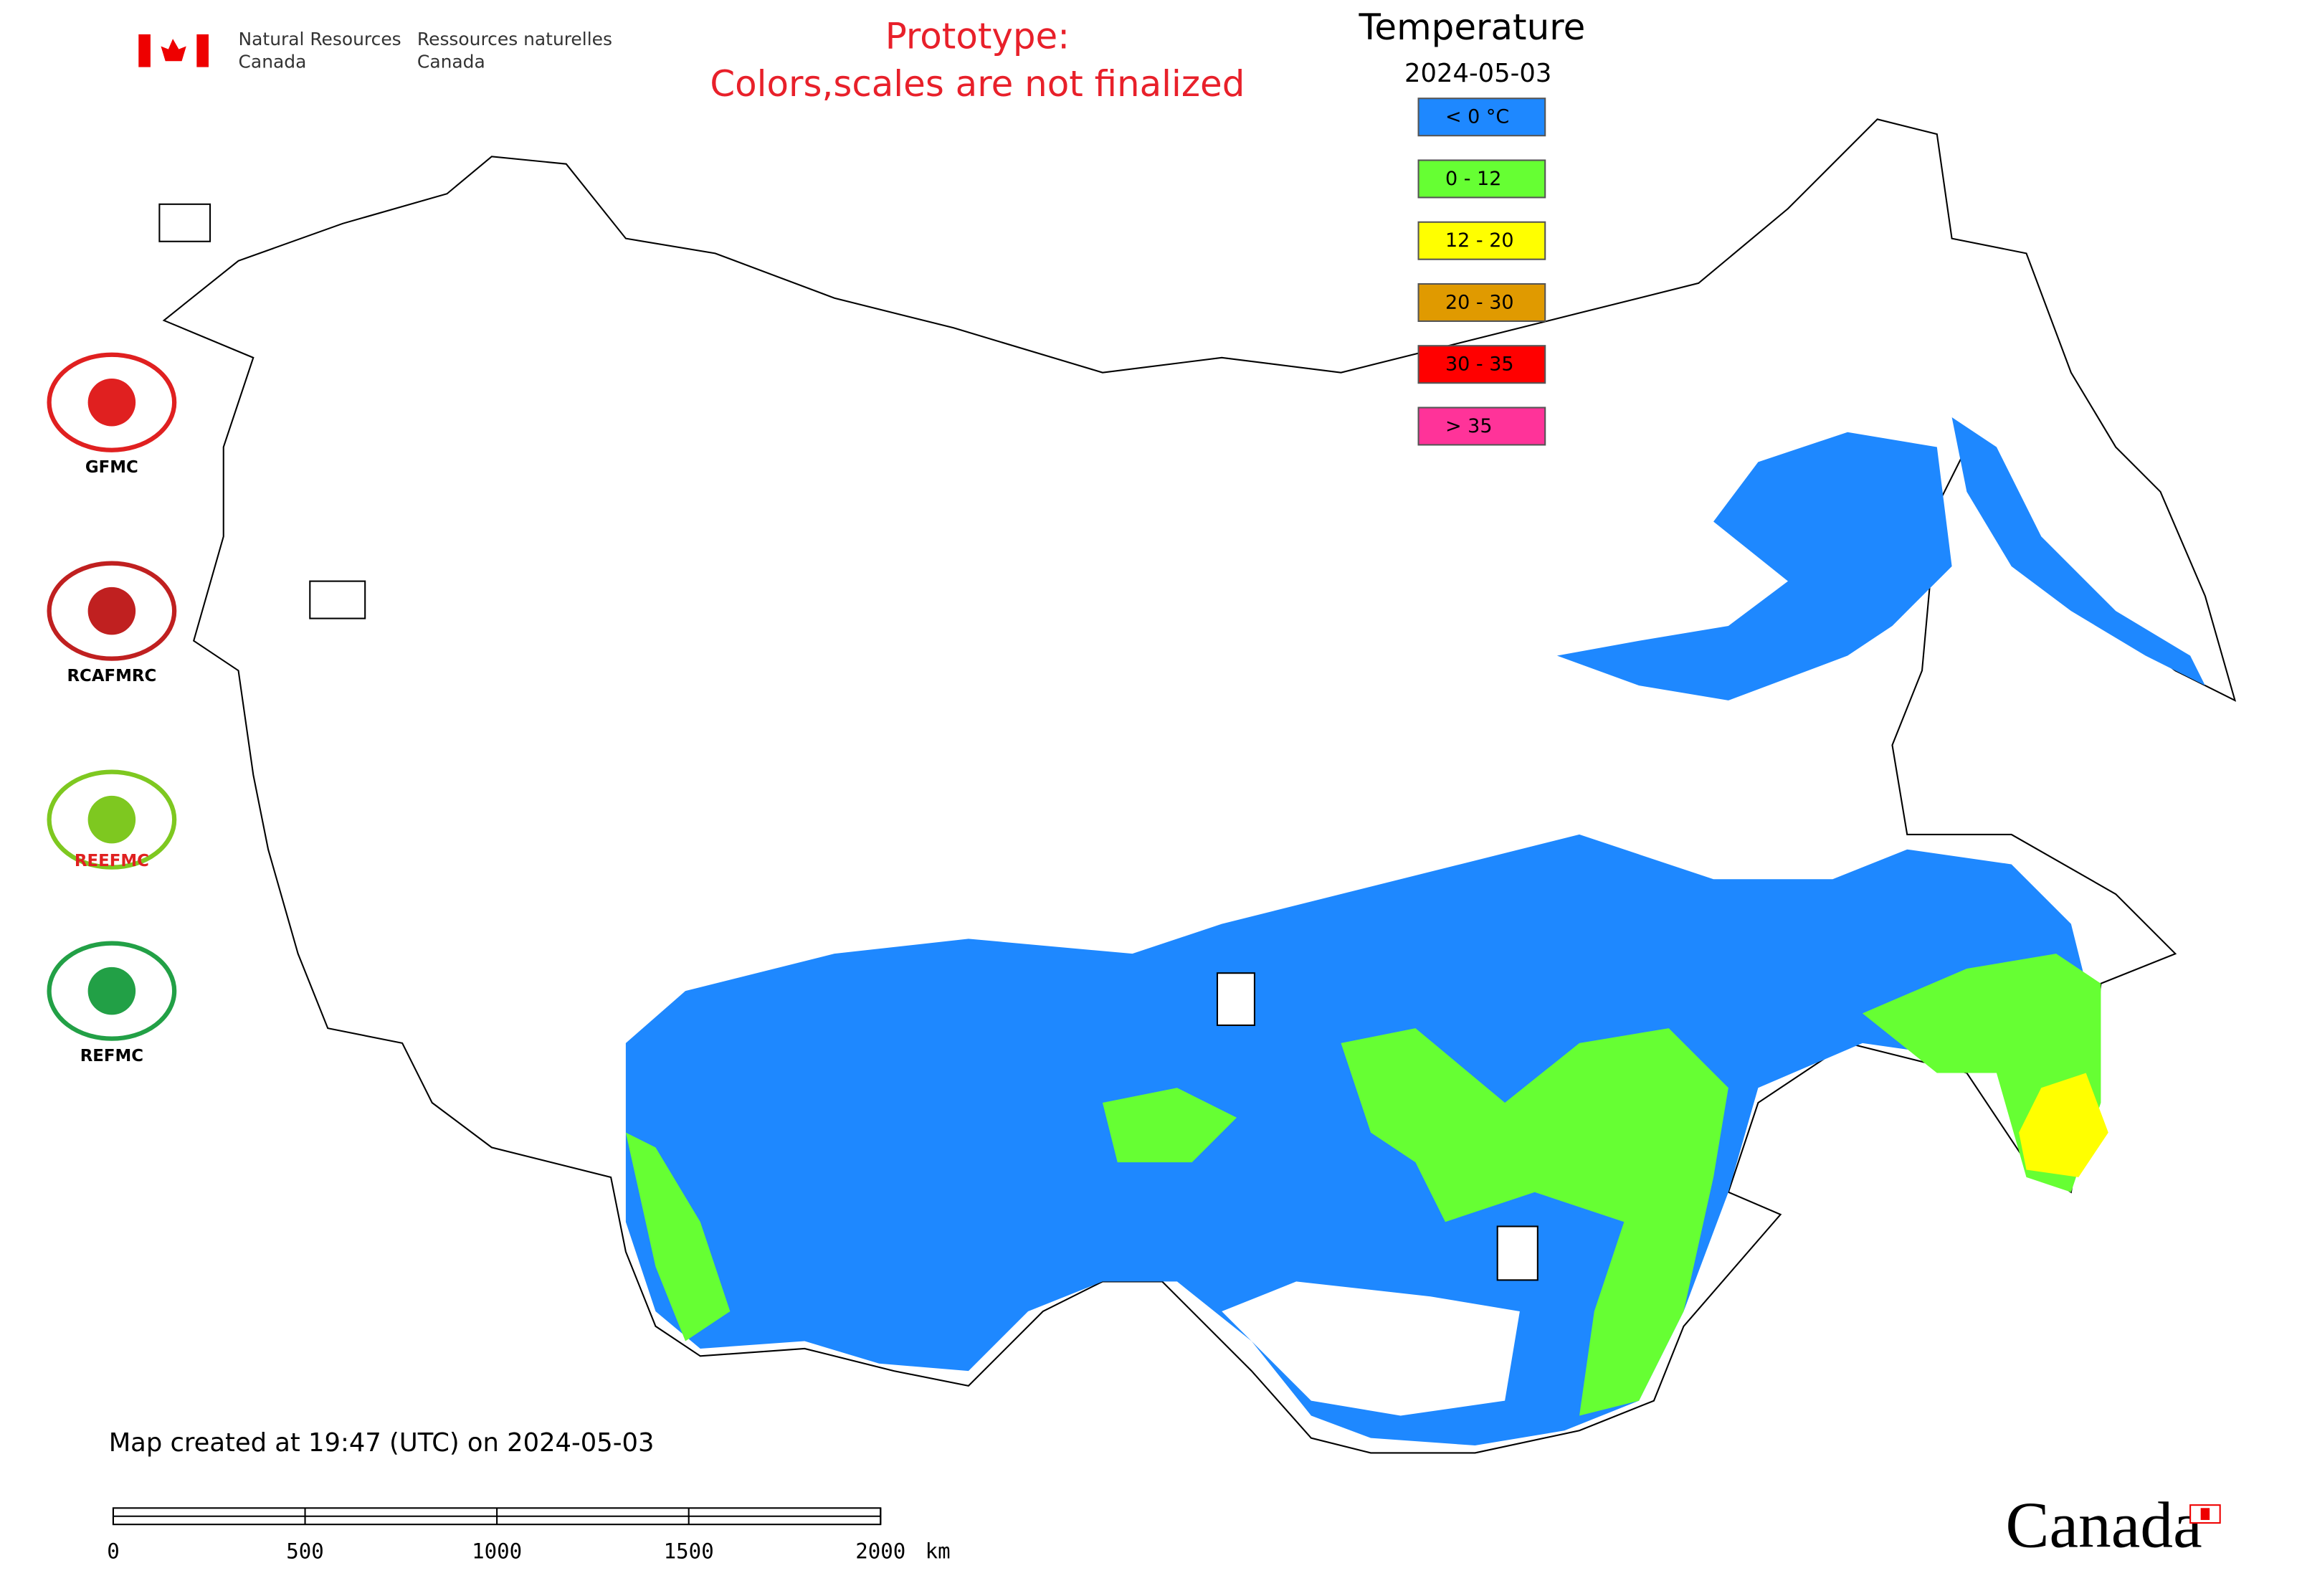 Image resolution: width=2302 pixels, height=1596 pixels. What do you see at coordinates (1371, 1348) in the screenshot?
I see `snow-free-gap` at bounding box center [1371, 1348].